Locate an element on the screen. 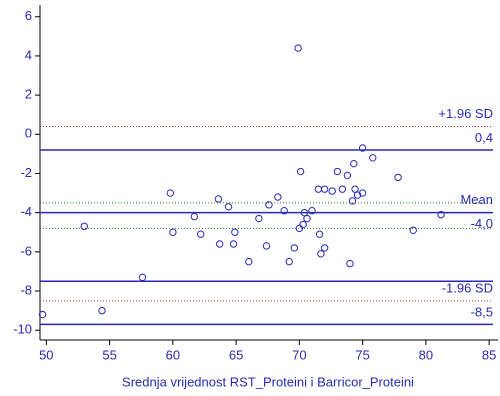  y-tick-label: 4 is located at coordinates (28, 54).